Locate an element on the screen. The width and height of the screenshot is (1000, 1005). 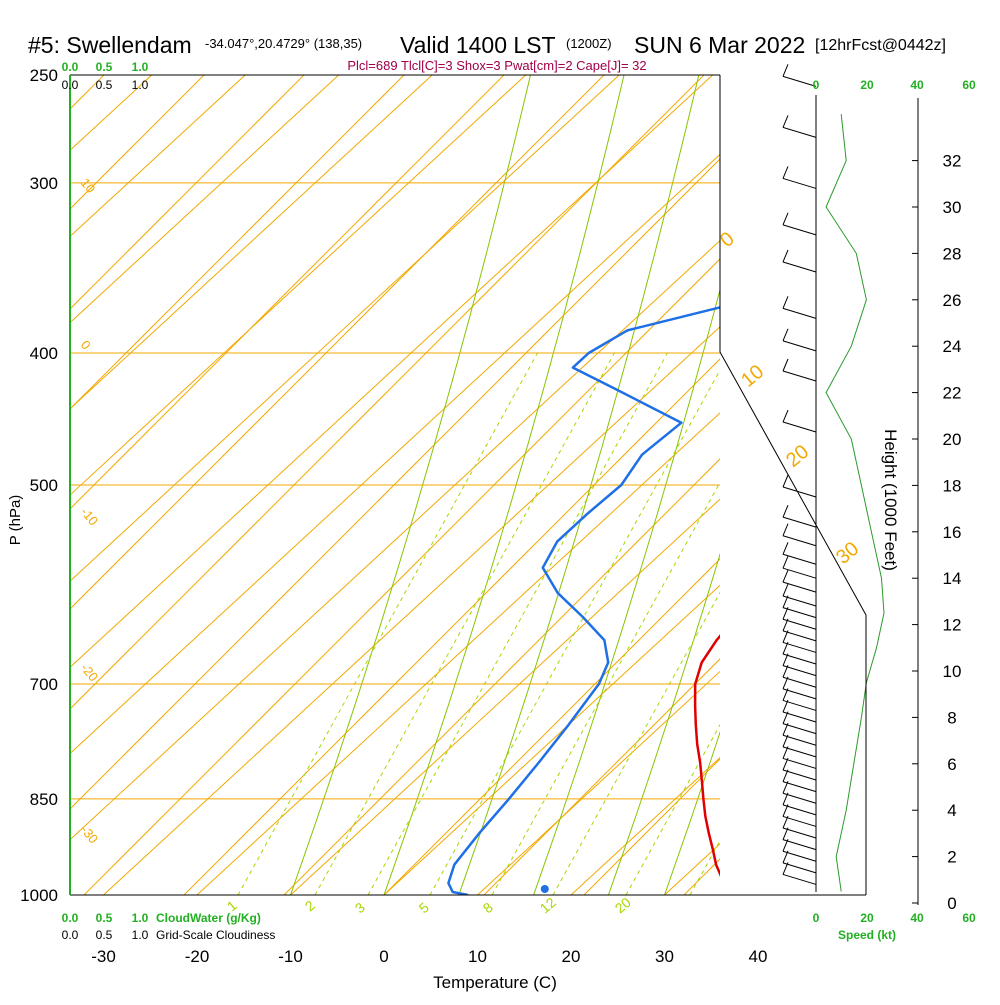
dry-adiabat-label: 30 is located at coordinates (847, 553).